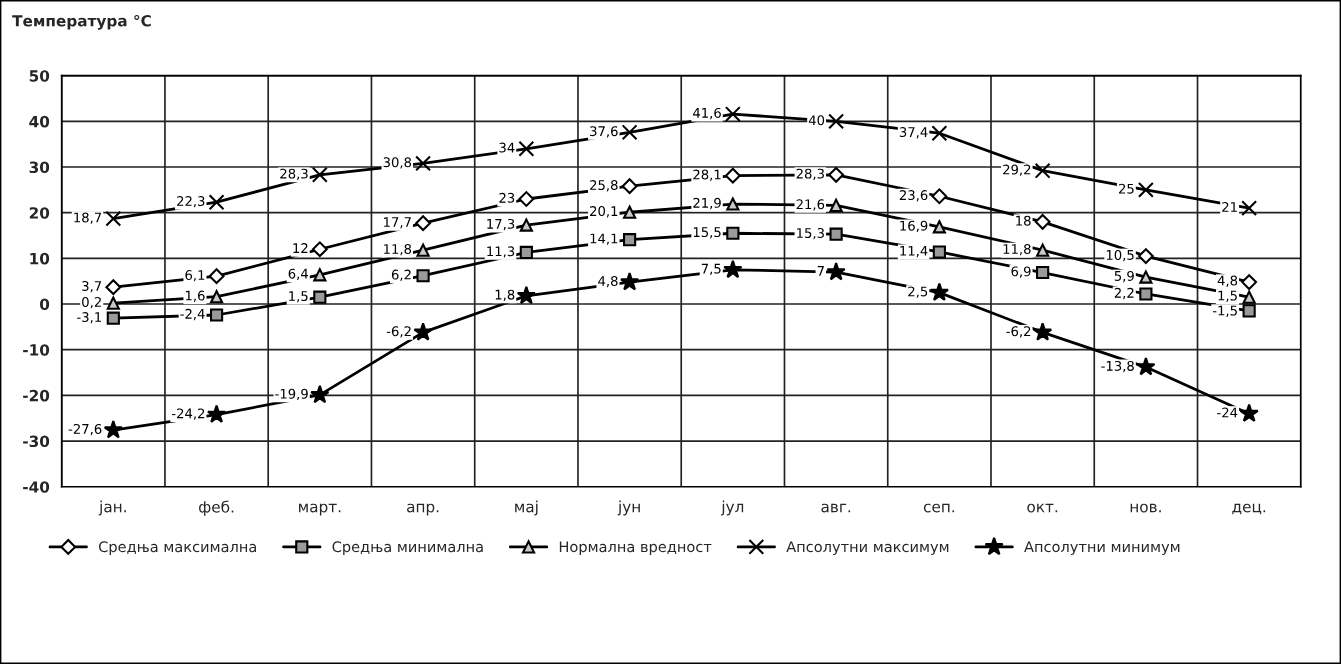  Describe the element at coordinates (39, 167) in the screenshot. I see `y-tick-label: 30` at that location.